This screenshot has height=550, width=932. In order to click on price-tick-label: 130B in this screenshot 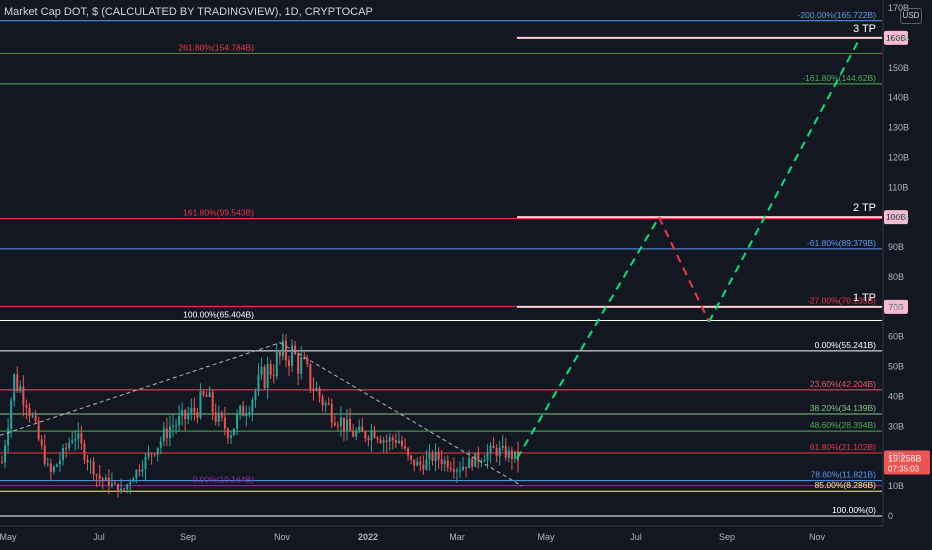, I will do `click(898, 128)`.